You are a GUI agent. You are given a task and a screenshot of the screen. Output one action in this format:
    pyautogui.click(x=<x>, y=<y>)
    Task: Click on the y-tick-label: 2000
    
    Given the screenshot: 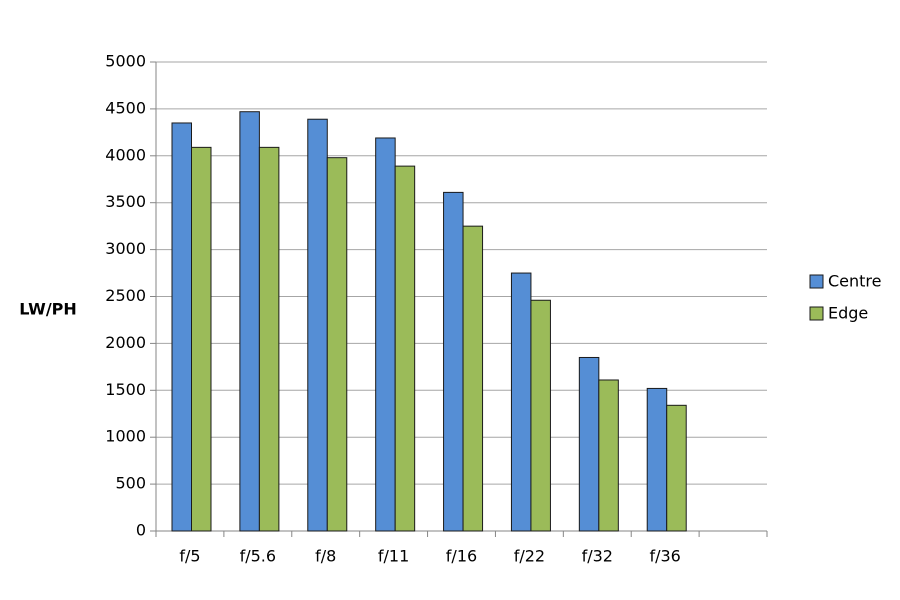 What is the action you would take?
    pyautogui.click(x=125, y=342)
    